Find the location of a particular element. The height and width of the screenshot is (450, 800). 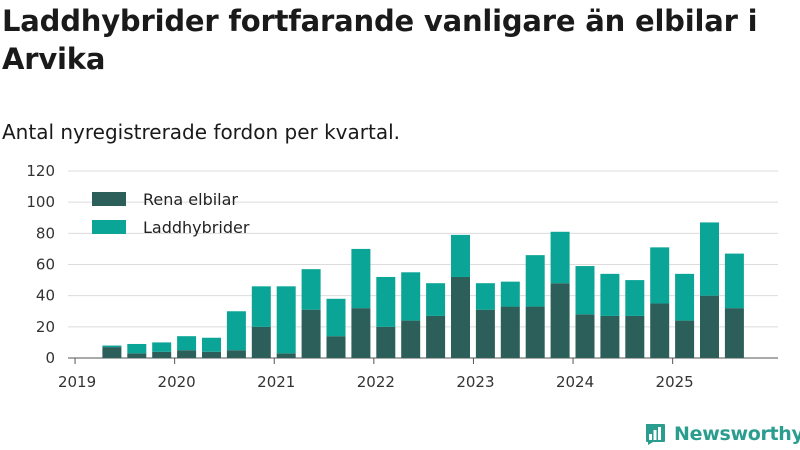

y-axis-ticks: 0 20 40 60 80 100 120 is located at coordinates (40, 264).